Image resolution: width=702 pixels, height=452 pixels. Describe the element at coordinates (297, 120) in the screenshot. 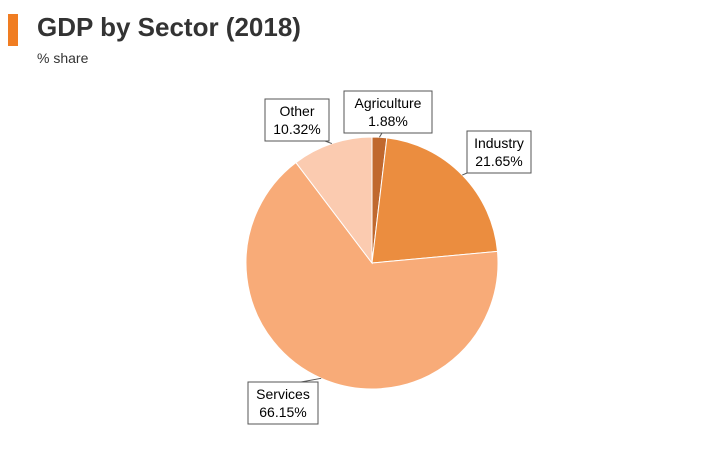

I see `pie-label-box-other` at that location.